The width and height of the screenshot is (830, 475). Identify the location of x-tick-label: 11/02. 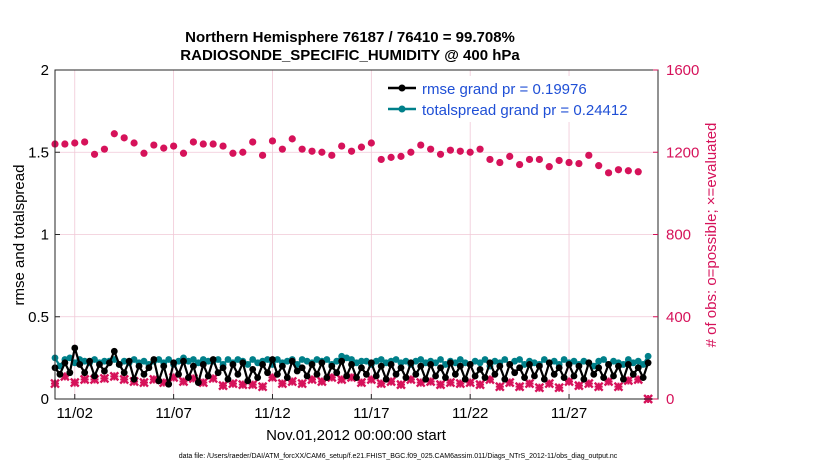
(75, 413).